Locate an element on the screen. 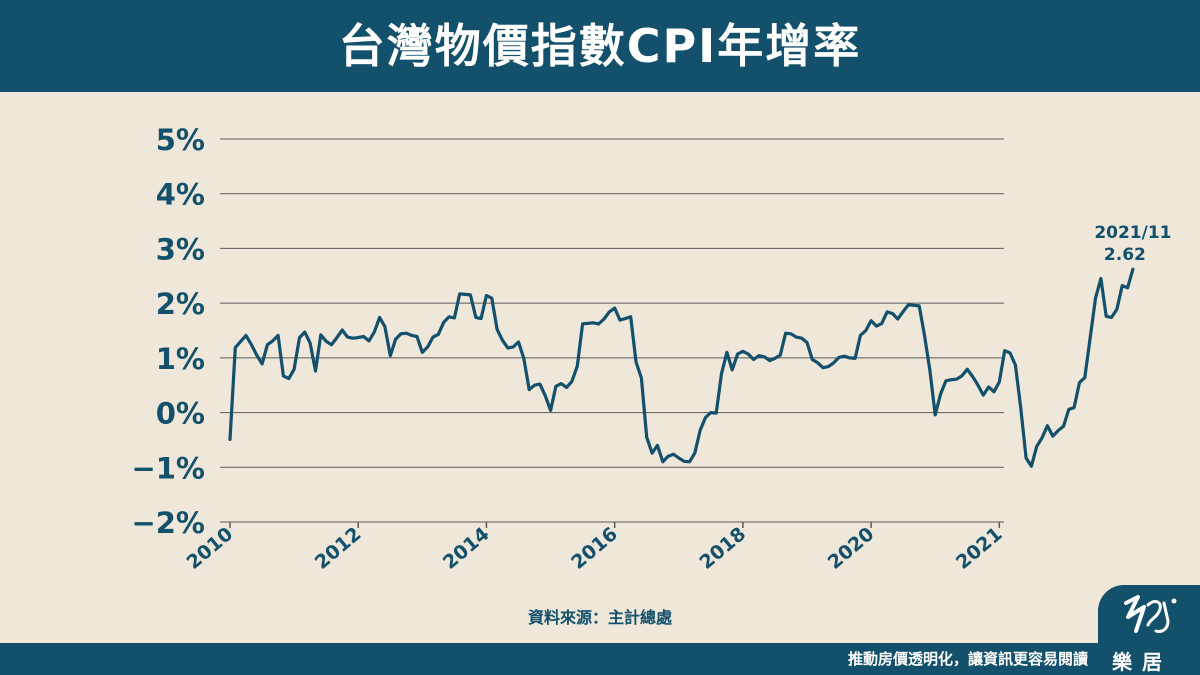  header-bar: 台灣物價指數CPI年增率 is located at coordinates (600, 46).